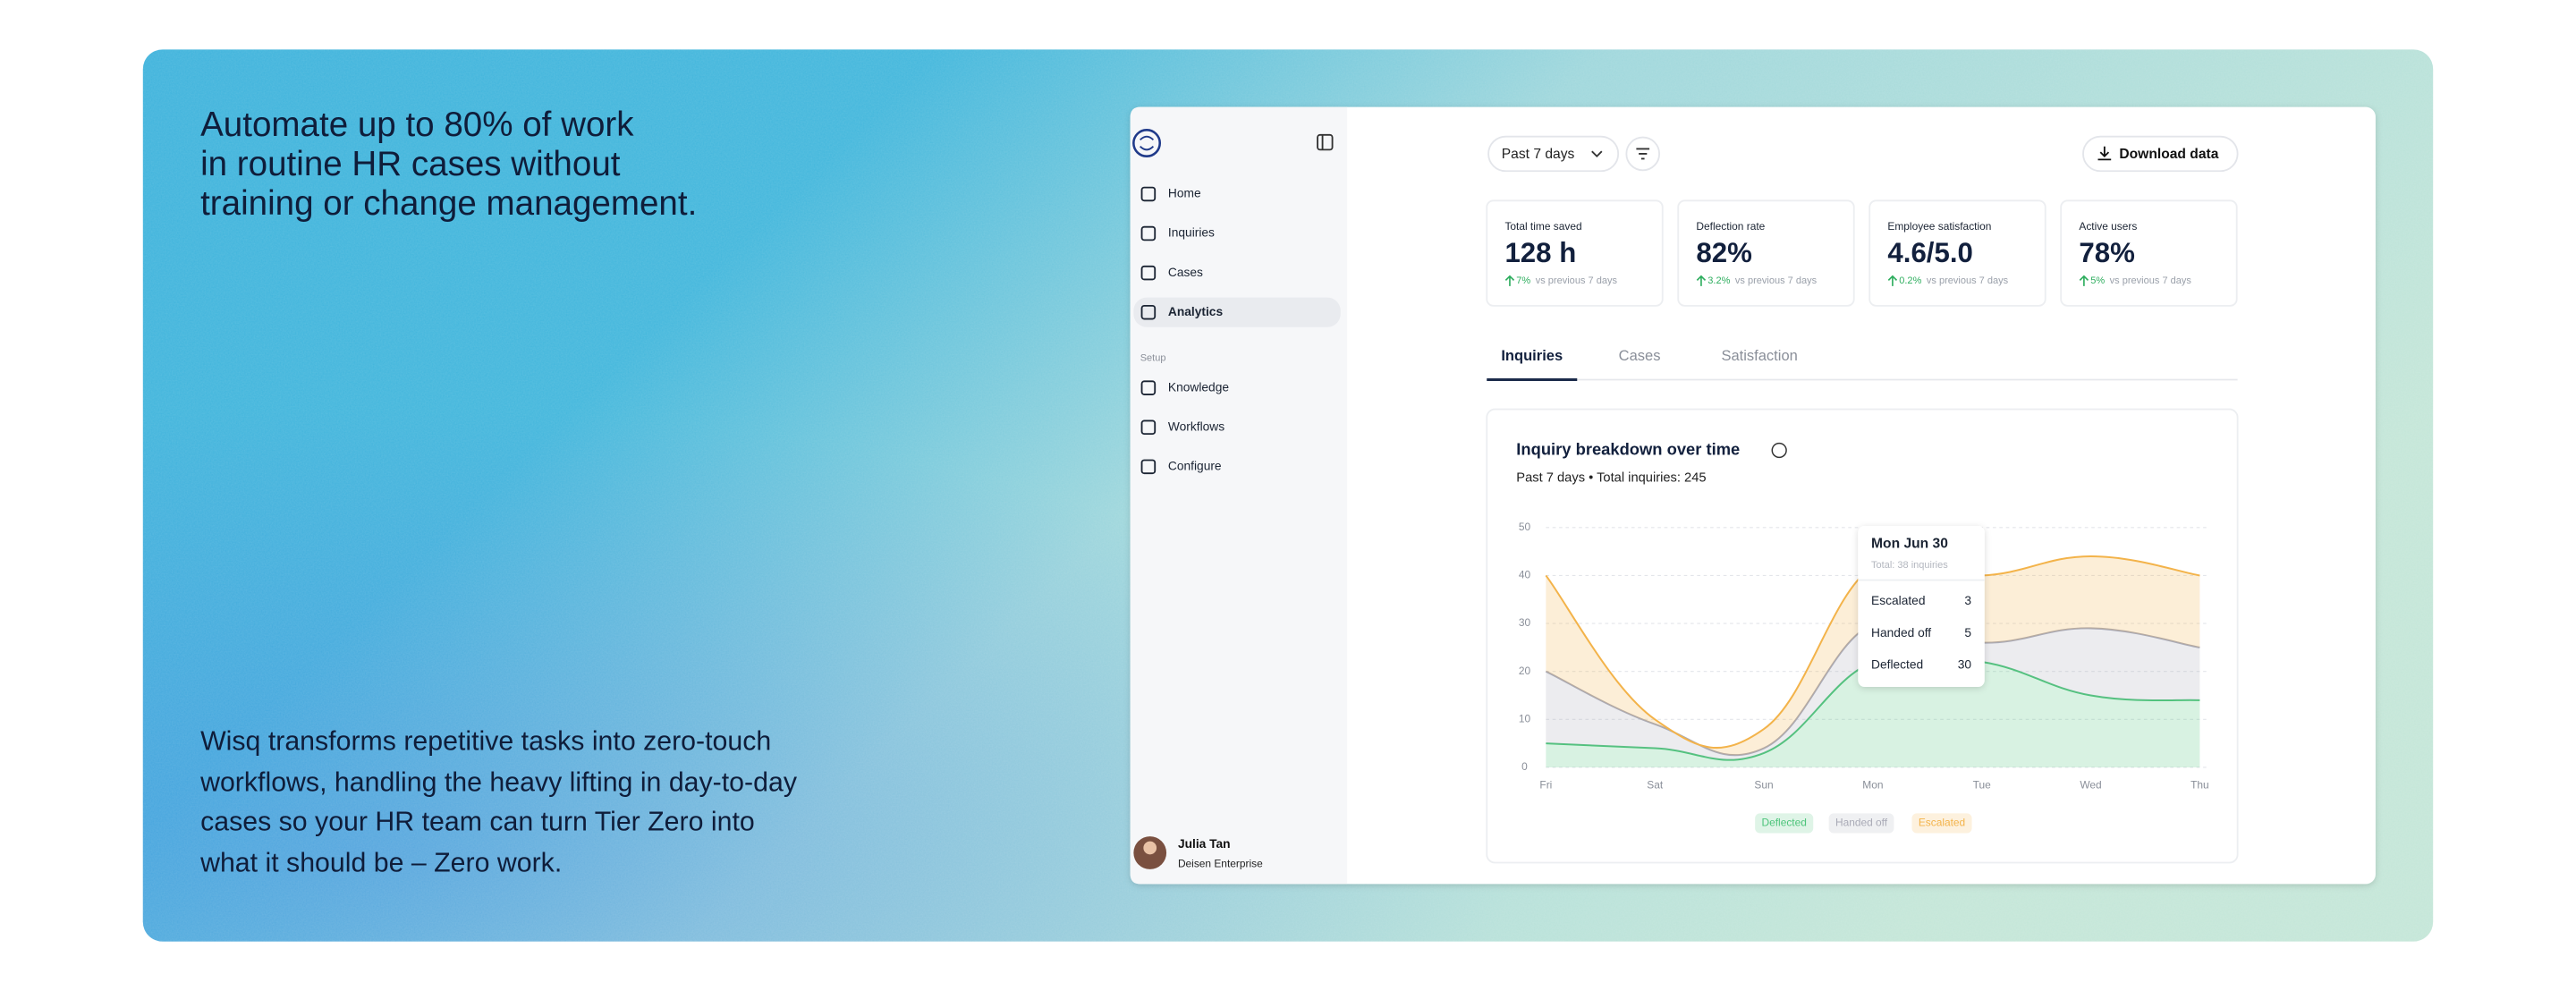  What do you see at coordinates (1523, 280) in the screenshot?
I see `kpi-change: 7%` at bounding box center [1523, 280].